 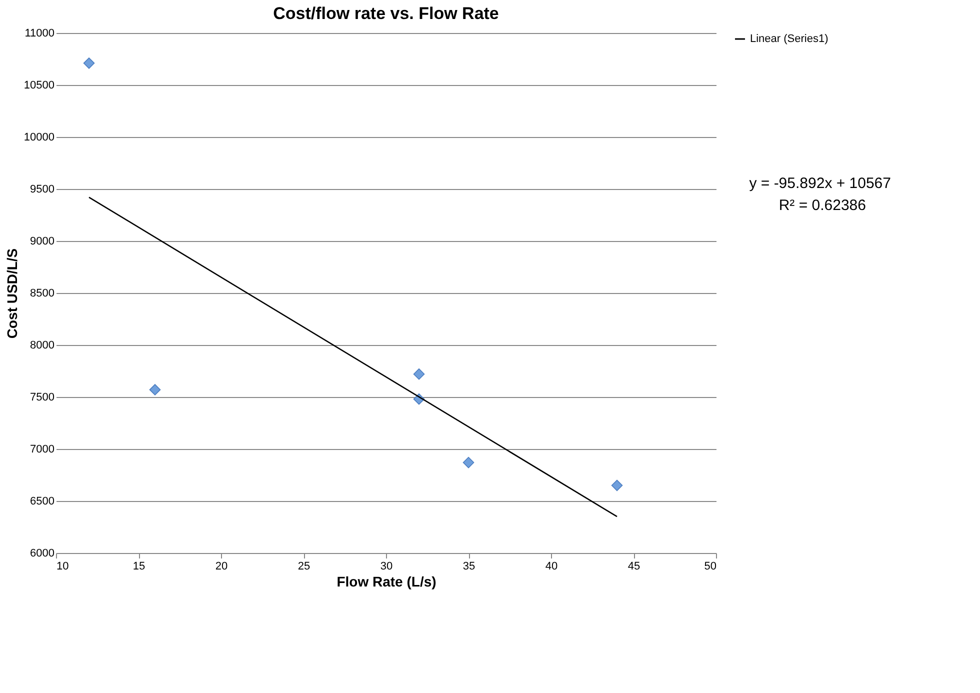 I want to click on legend-label: Linear (Series1), so click(x=789, y=39).